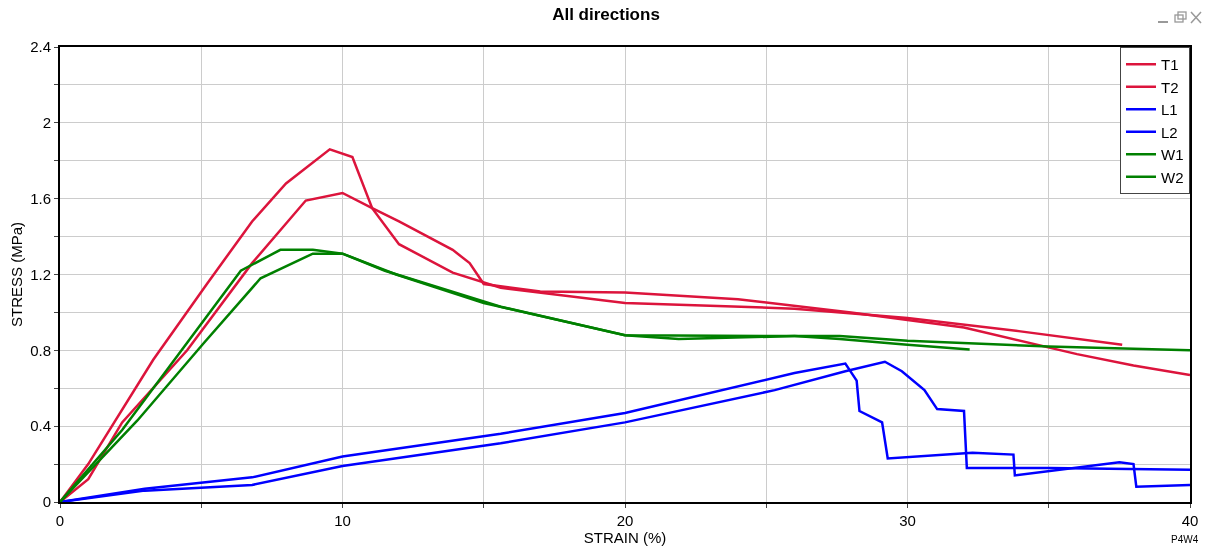 This screenshot has height=551, width=1212. Describe the element at coordinates (40, 426) in the screenshot. I see `y-tick-label: 0.4` at that location.